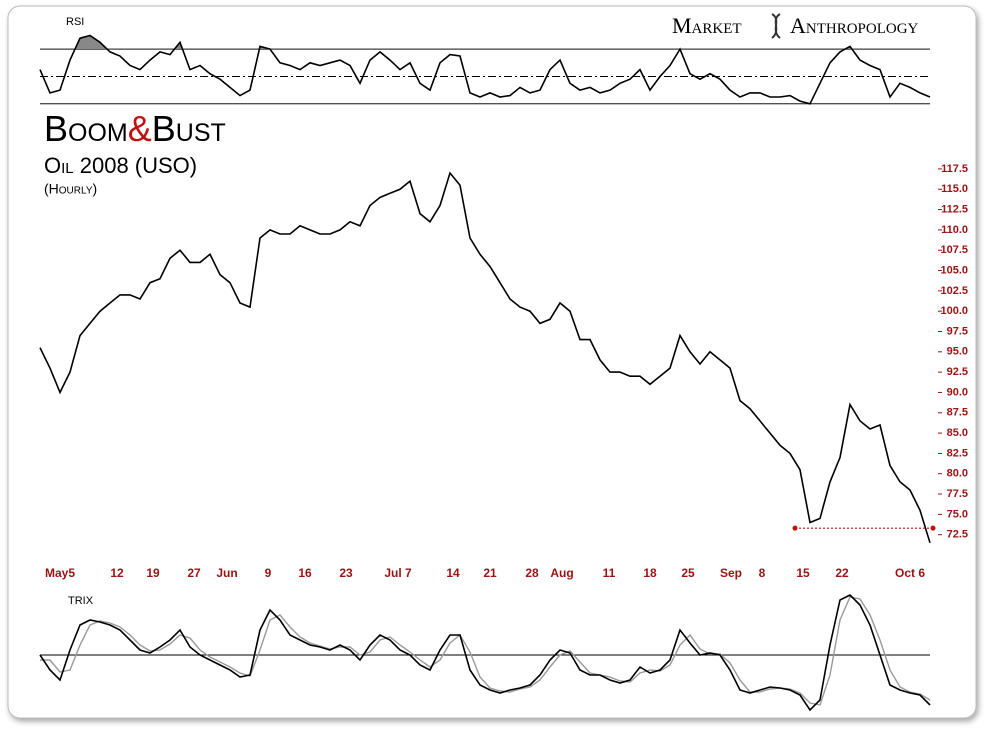  I want to click on y-tick-label: 92.5, so click(957, 372).